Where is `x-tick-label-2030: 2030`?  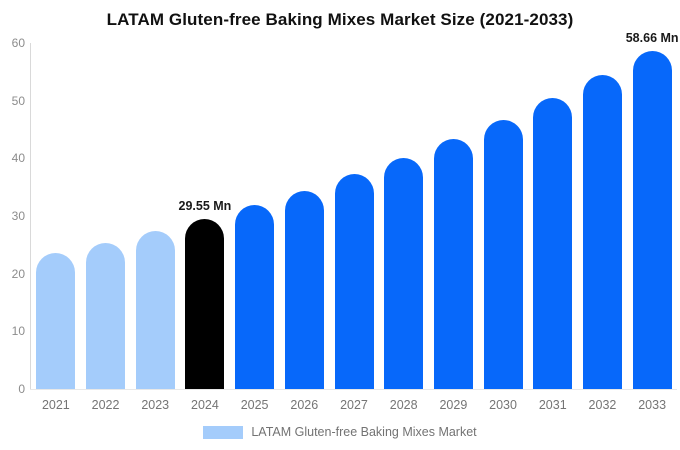 x-tick-label-2030: 2030 is located at coordinates (503, 405).